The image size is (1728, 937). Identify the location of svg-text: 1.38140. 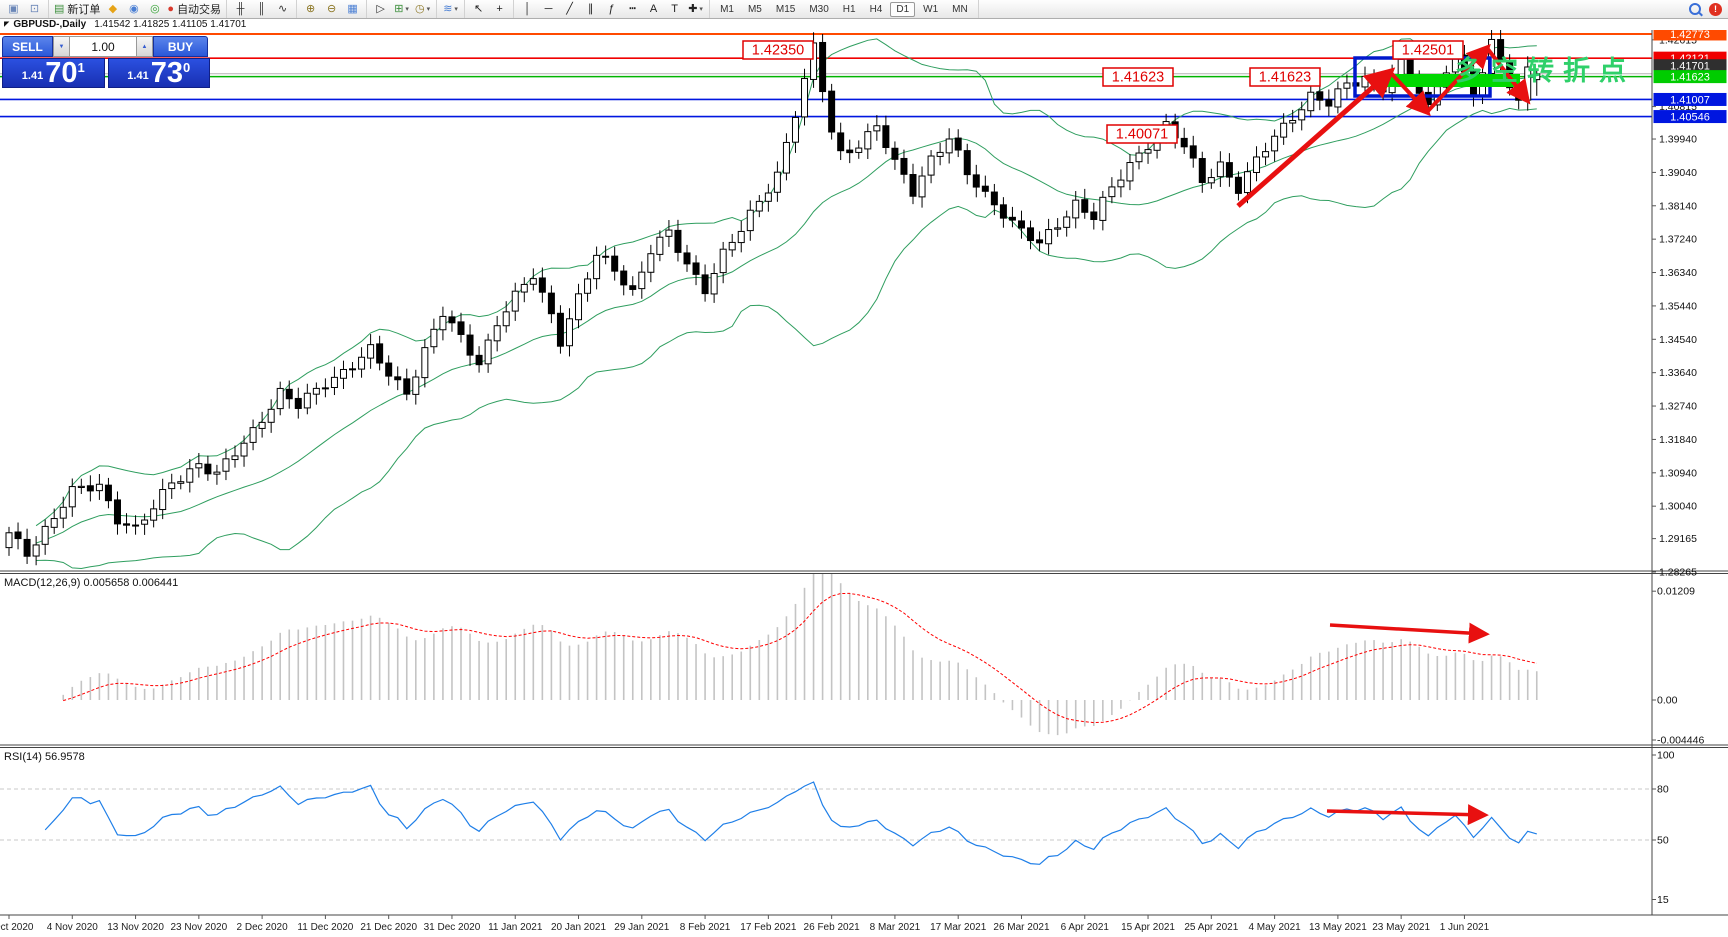
(1678, 206).